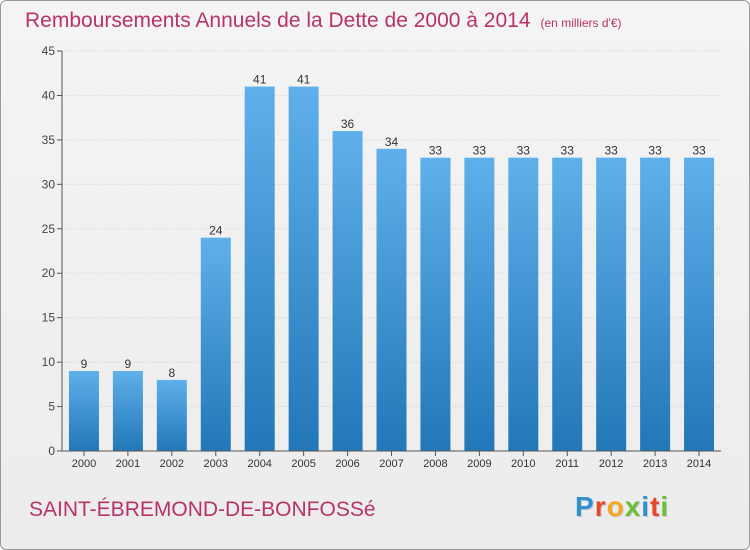 The image size is (750, 550). Describe the element at coordinates (655, 464) in the screenshot. I see `x-tick-label: 2013` at that location.